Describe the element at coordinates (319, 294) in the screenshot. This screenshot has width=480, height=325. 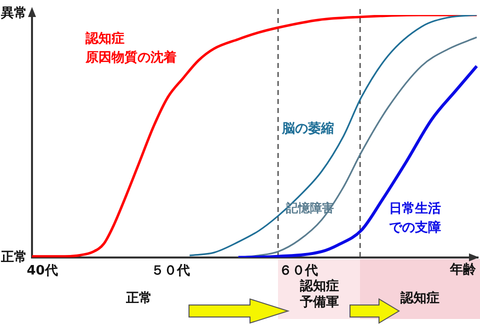
I see `text: 認知症予備軍` at that location.